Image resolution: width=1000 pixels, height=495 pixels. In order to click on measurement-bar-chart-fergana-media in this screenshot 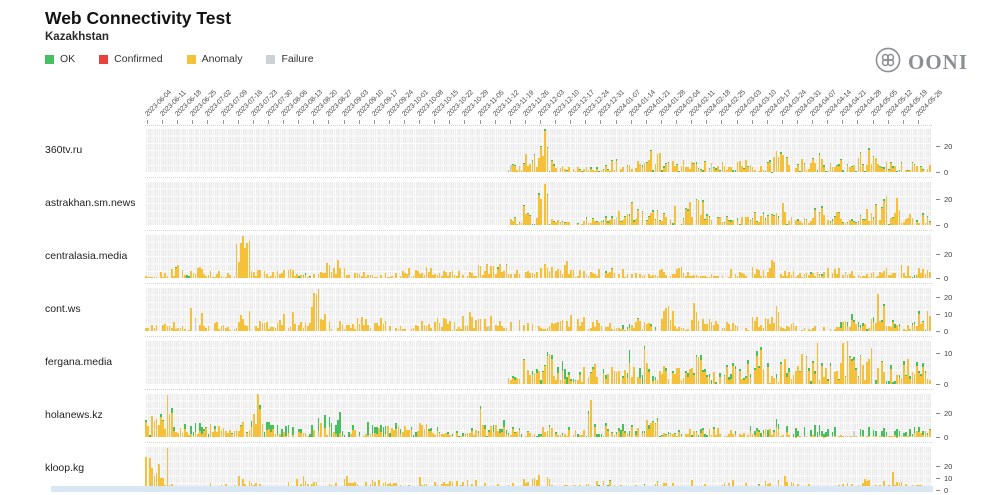, I will do `click(538, 362)`.